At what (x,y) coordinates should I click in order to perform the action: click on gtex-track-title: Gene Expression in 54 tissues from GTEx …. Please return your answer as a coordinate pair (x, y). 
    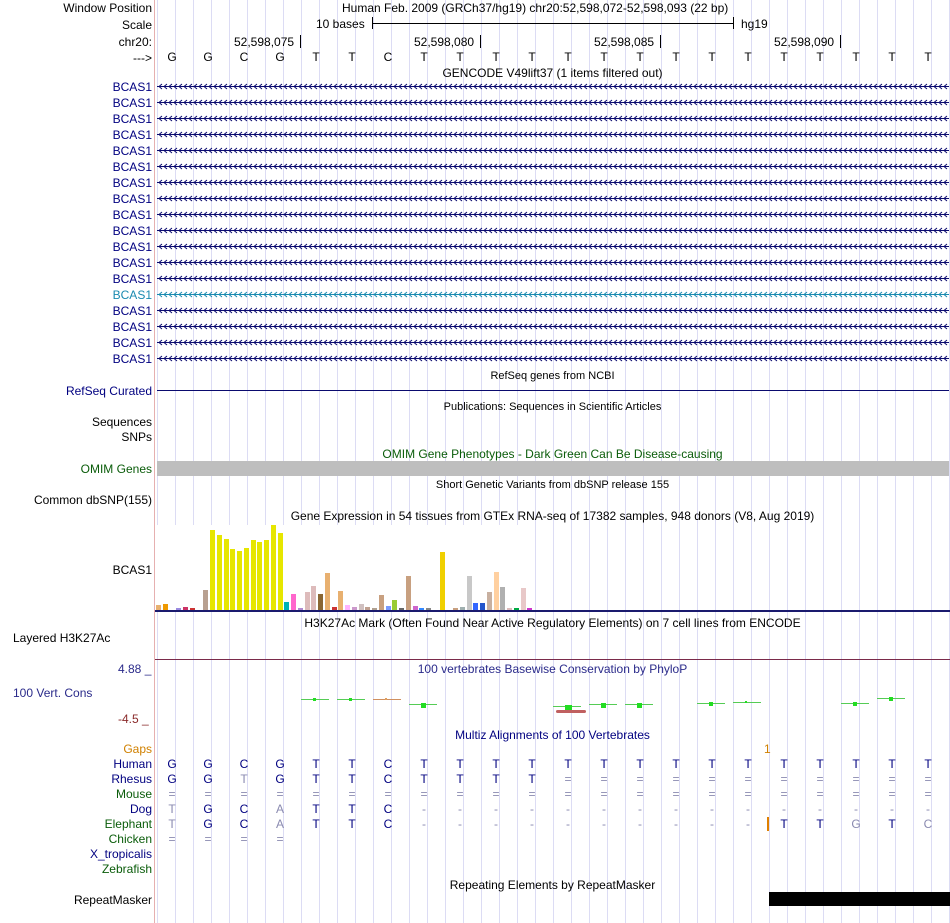
    Looking at the image, I should click on (552, 516).